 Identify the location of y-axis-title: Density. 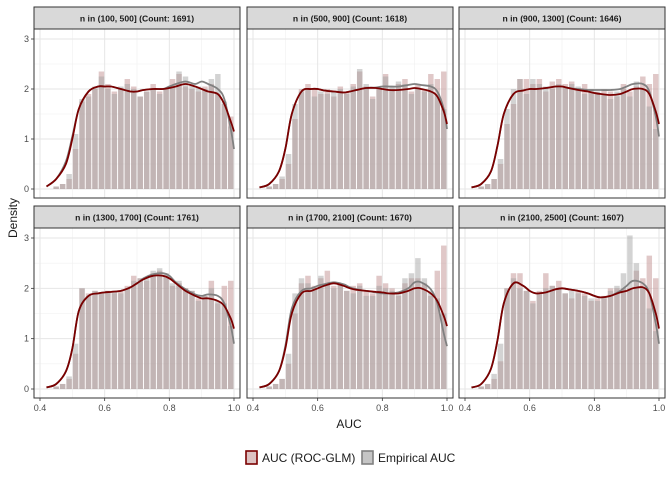
(13, 218).